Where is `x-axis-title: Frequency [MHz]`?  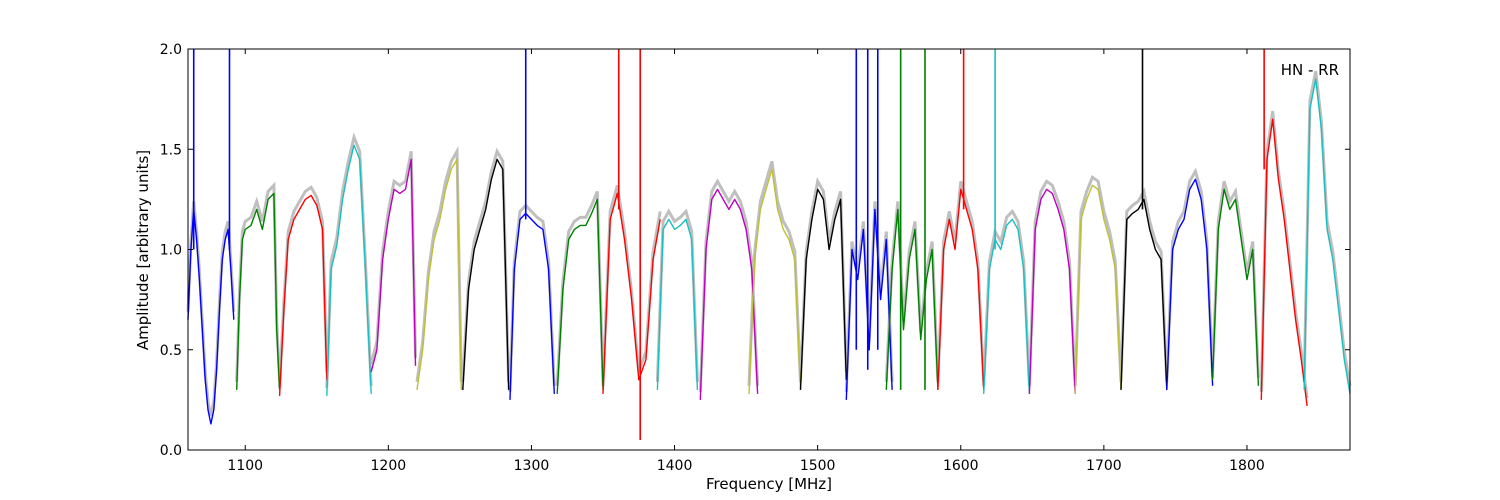 x-axis-title: Frequency [MHz] is located at coordinates (769, 484).